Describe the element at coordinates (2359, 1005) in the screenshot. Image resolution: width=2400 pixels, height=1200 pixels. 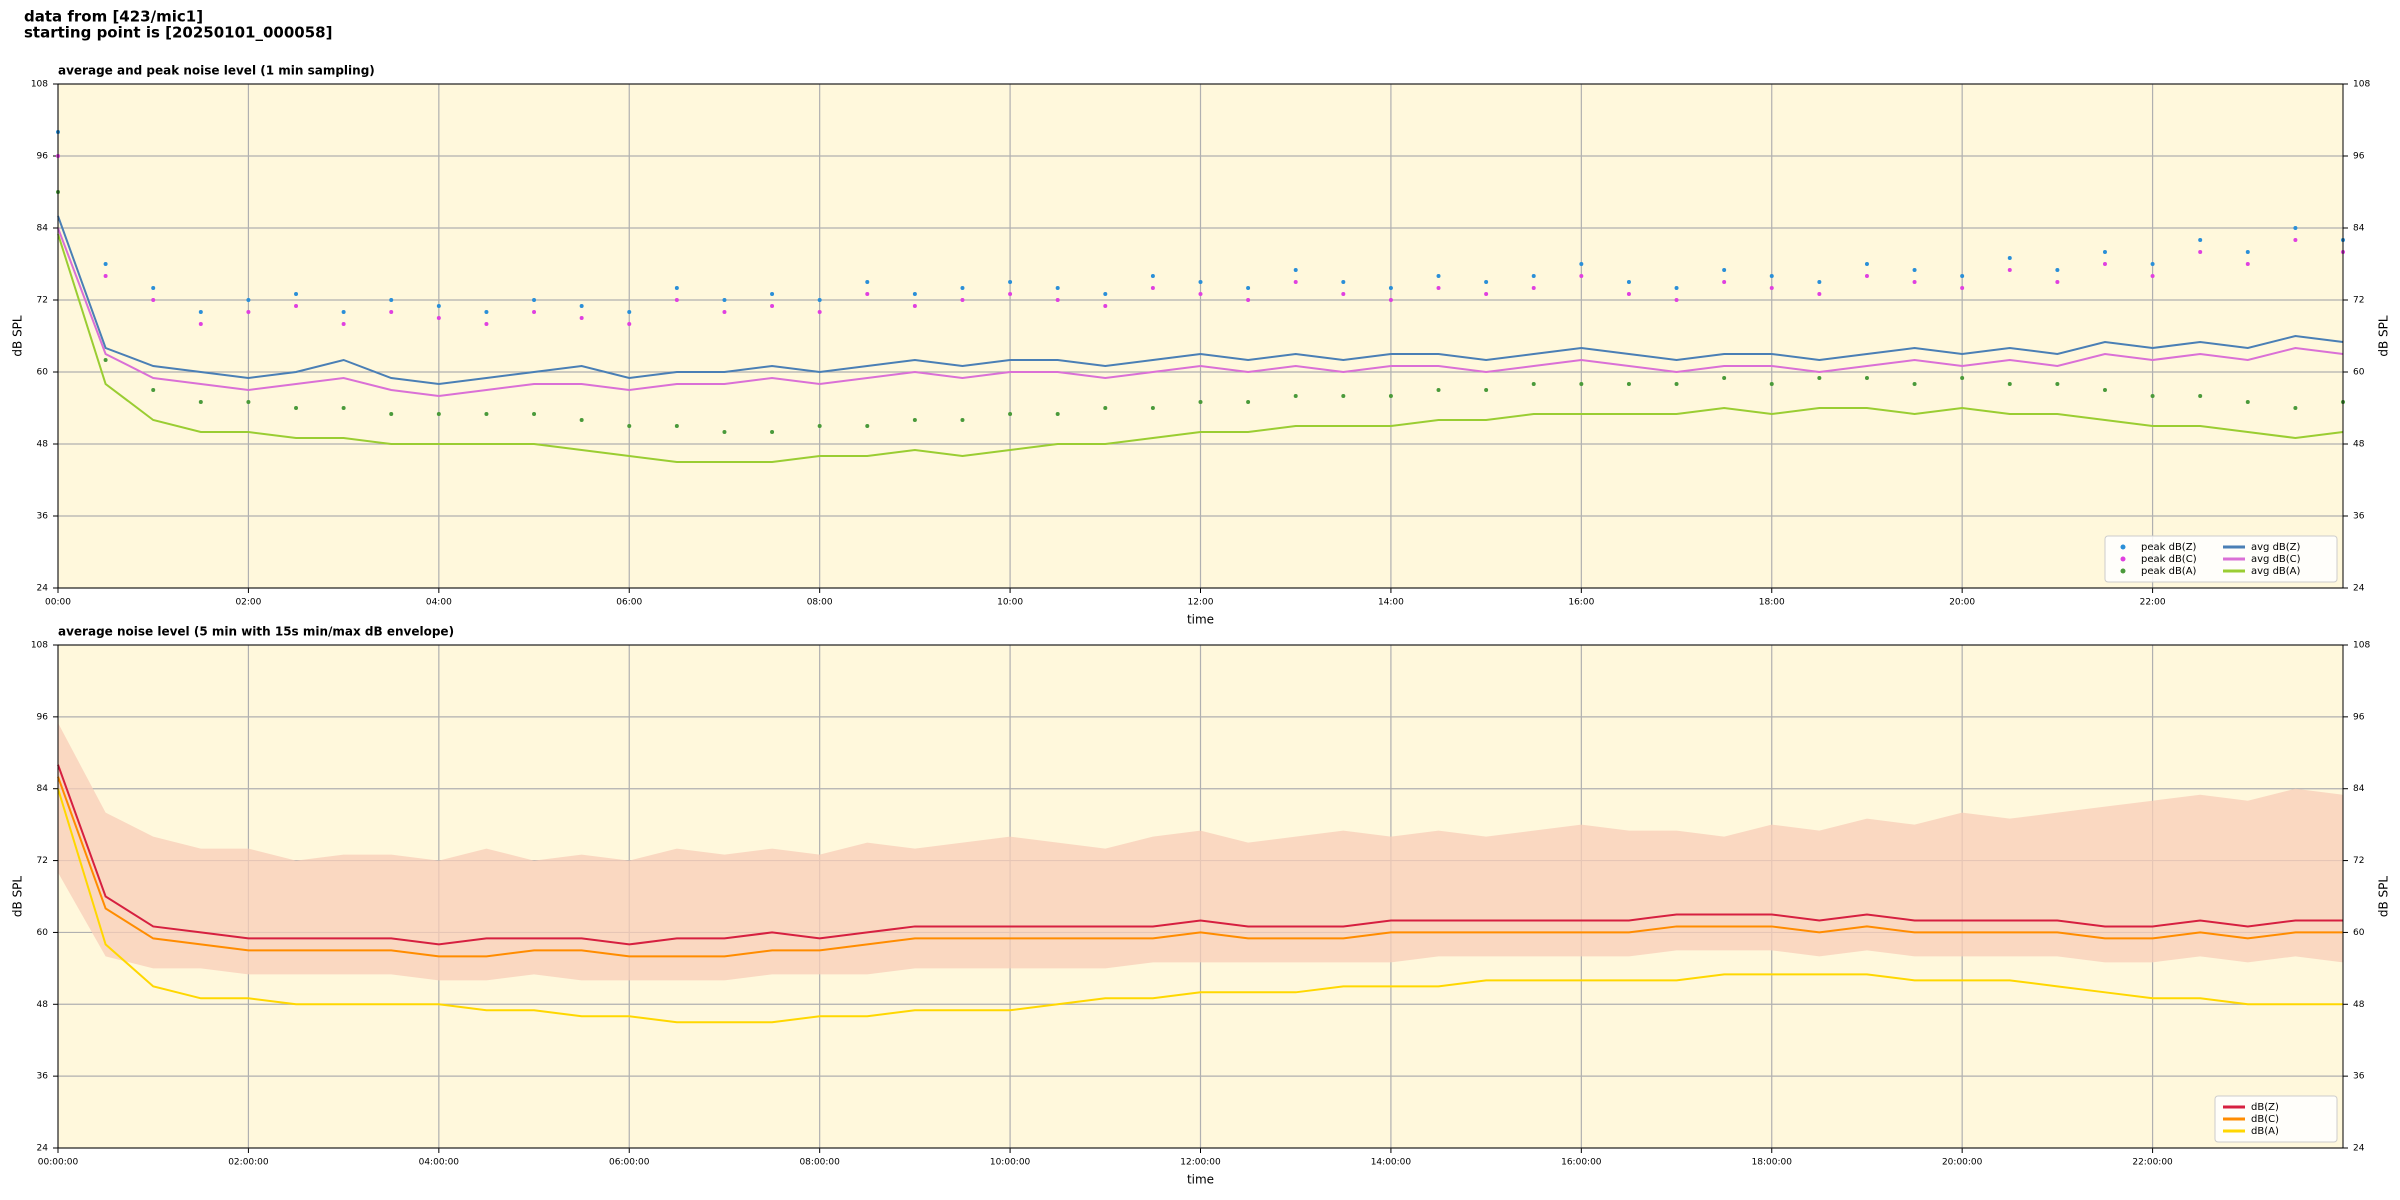
I see `y2-tick-label: 48` at that location.